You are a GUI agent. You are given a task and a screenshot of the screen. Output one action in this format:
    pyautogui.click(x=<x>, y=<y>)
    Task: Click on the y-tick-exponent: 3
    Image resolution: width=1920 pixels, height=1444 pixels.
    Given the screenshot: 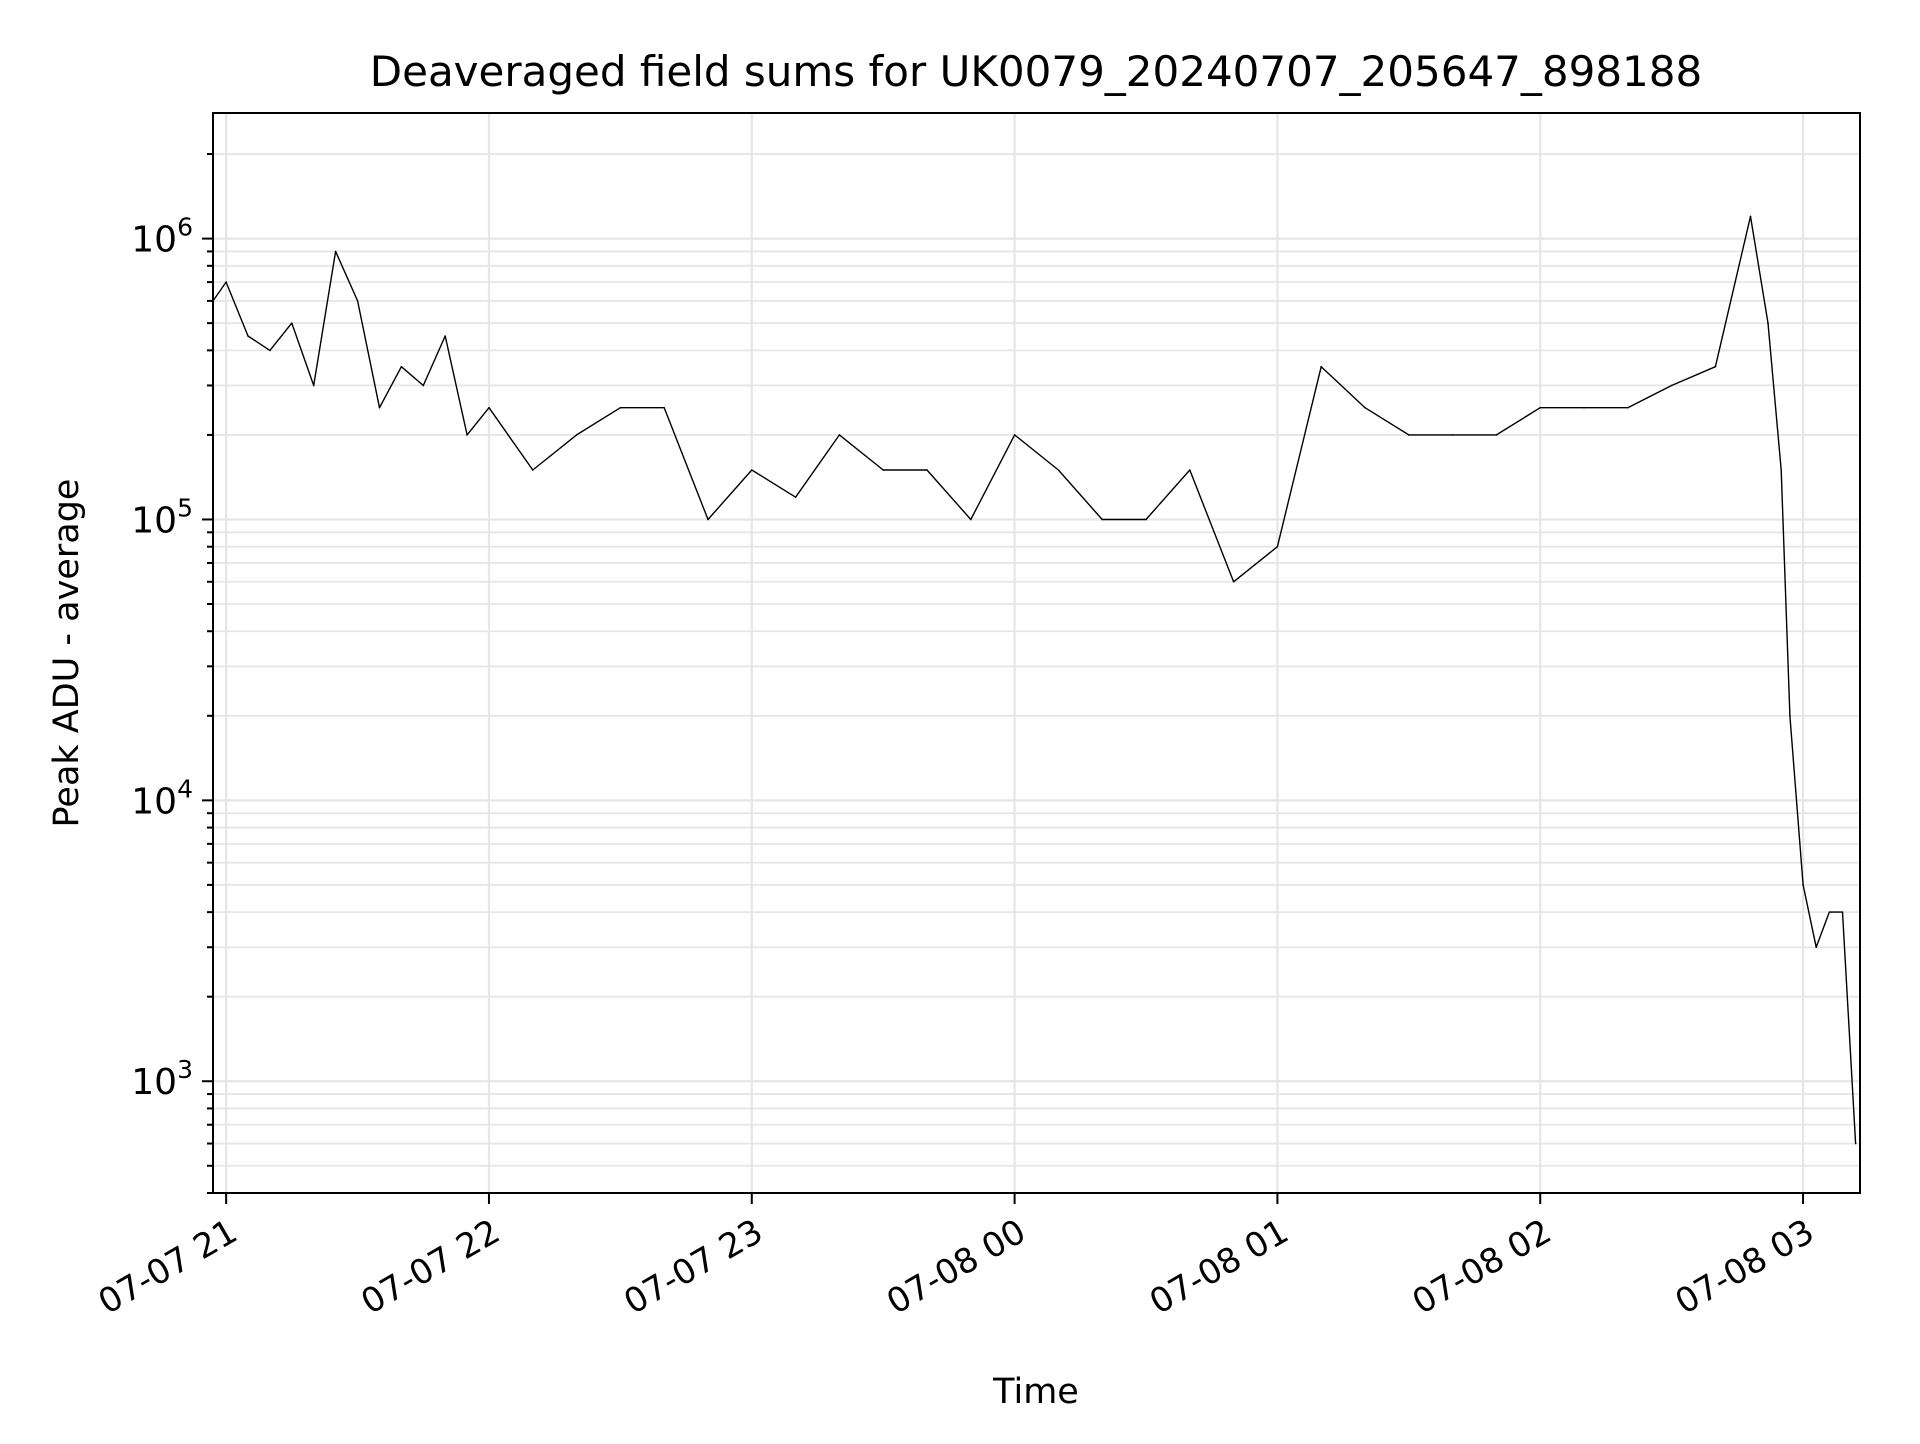 What is the action you would take?
    pyautogui.click(x=185, y=1069)
    